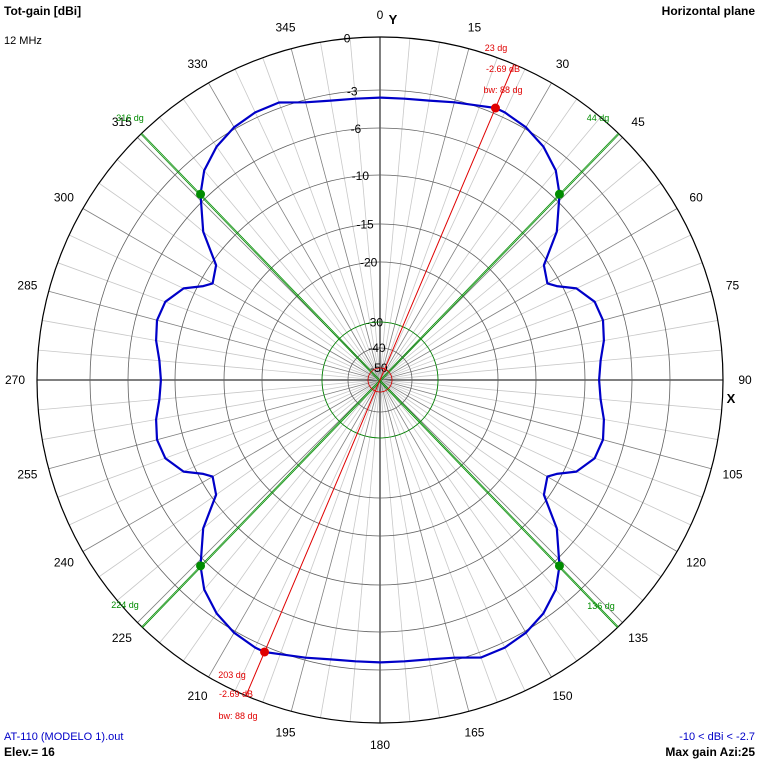 The width and height of the screenshot is (761, 761). What do you see at coordinates (352, 91) in the screenshot?
I see `radial-tick-label: -3` at bounding box center [352, 91].